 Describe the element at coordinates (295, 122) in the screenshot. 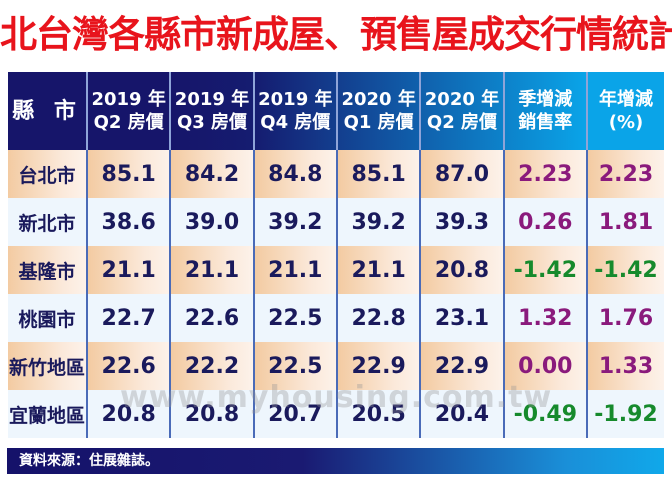

I see `header-line: Q4 房價` at that location.